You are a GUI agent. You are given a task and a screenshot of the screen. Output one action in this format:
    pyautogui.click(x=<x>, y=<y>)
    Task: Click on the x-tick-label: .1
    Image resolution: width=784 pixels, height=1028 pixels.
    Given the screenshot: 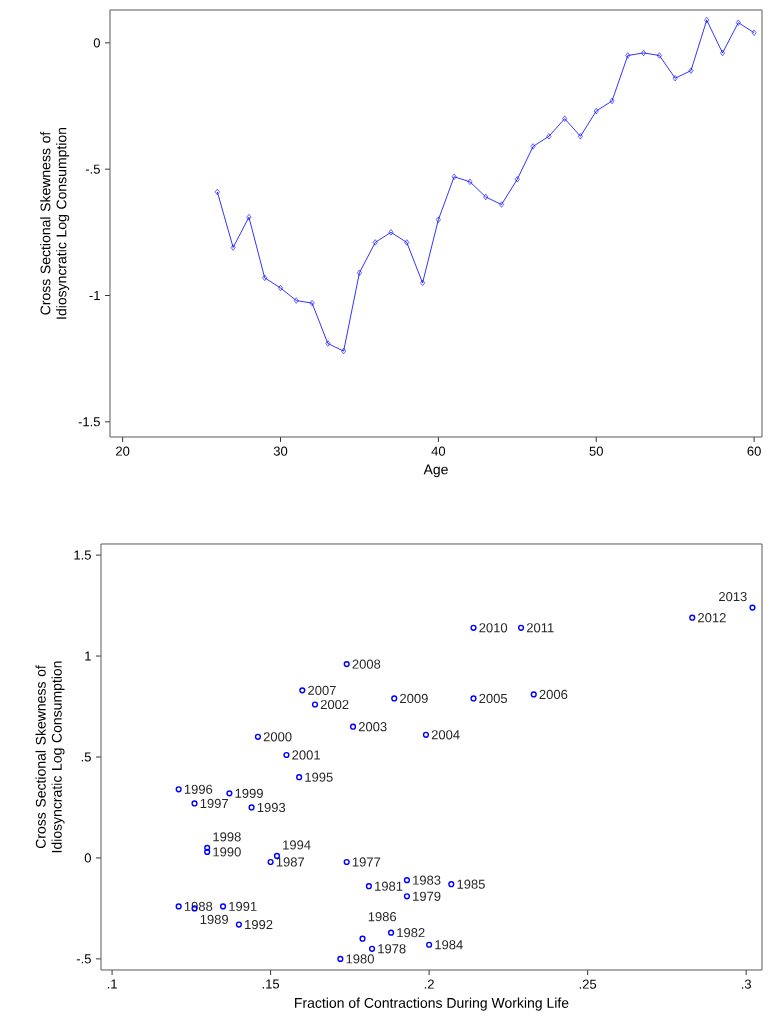 What is the action you would take?
    pyautogui.click(x=112, y=984)
    